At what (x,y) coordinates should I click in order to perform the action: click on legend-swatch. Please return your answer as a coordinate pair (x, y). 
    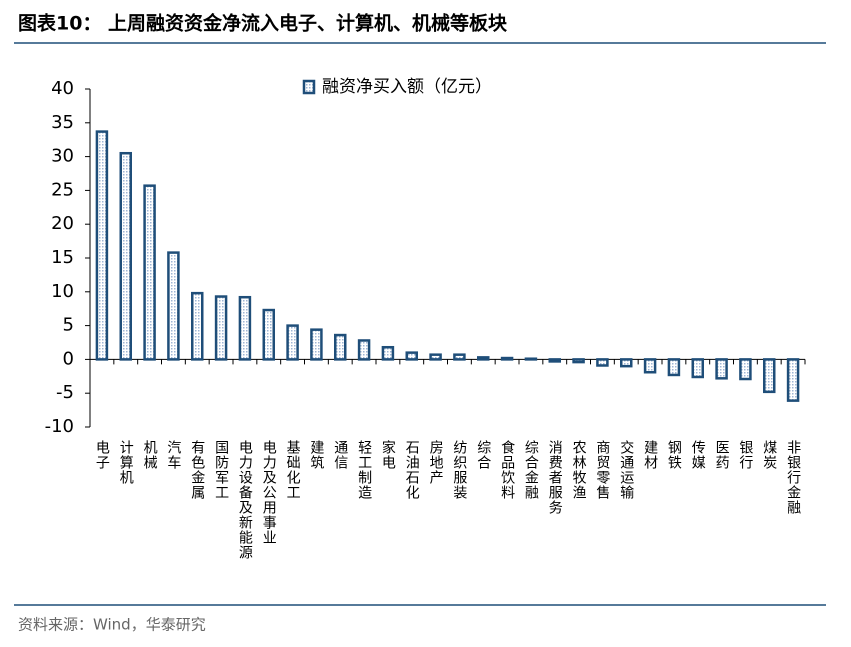
    Looking at the image, I should click on (309, 87).